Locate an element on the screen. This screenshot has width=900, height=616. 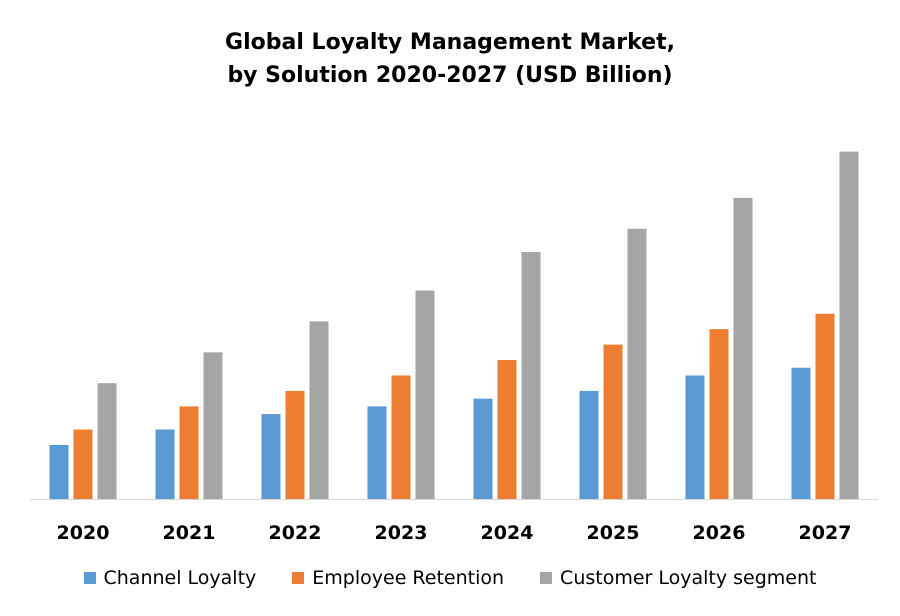
bar-channel-loyalty-2026 is located at coordinates (695, 437).